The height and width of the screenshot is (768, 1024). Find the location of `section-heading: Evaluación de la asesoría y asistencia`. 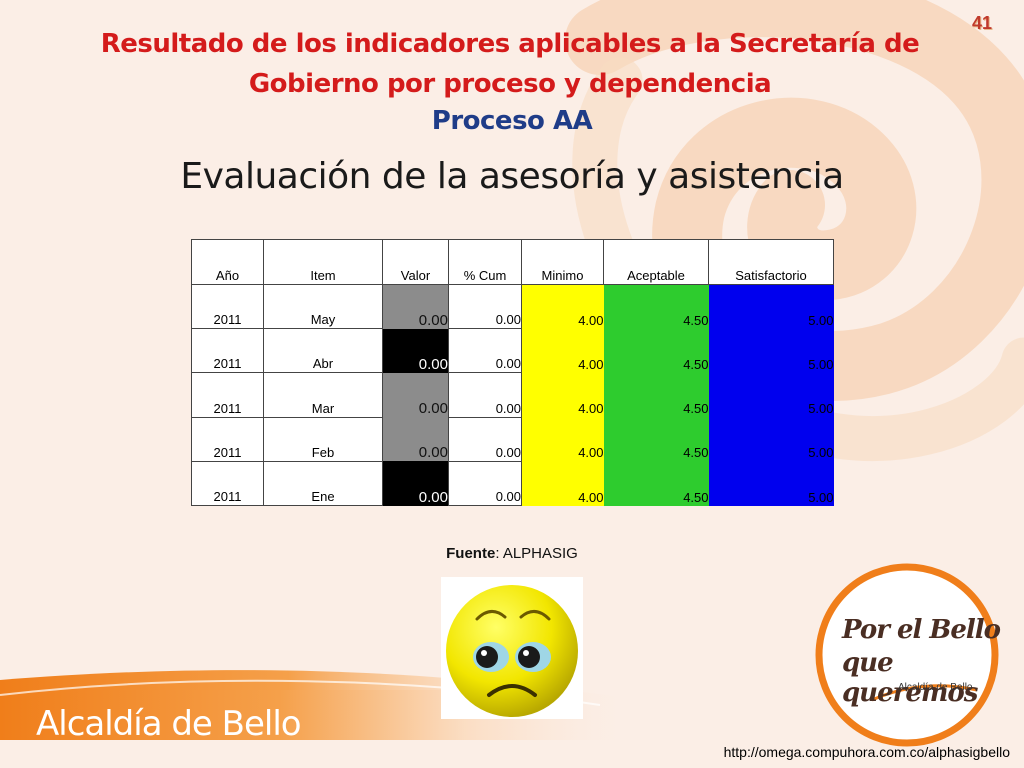

section-heading: Evaluación de la asesoría y asistencia is located at coordinates (512, 176).